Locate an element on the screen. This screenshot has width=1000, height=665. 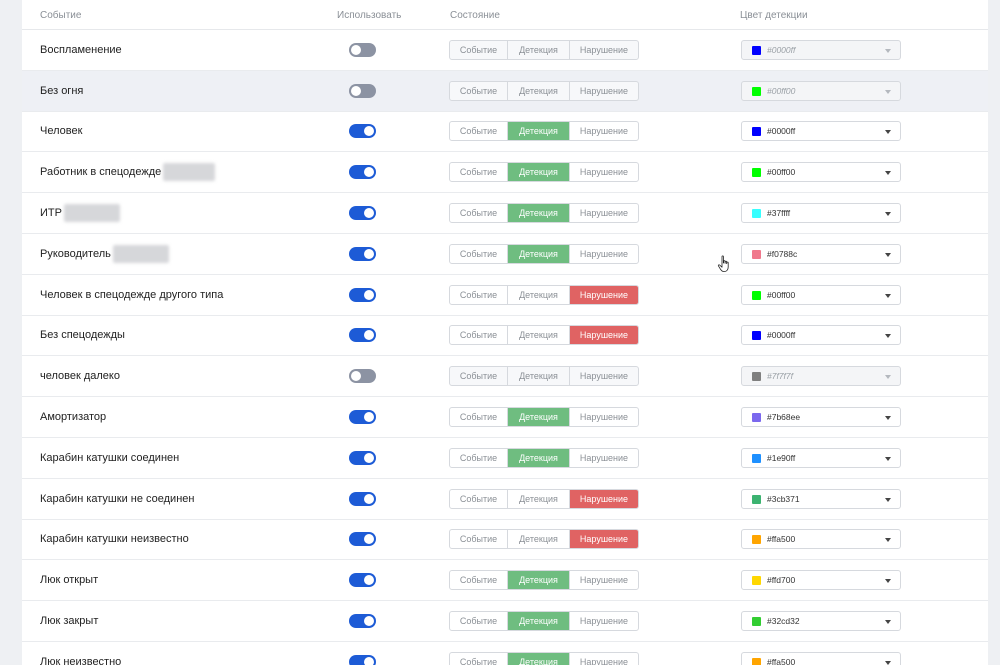
header-use: Использовать is located at coordinates (369, 15).